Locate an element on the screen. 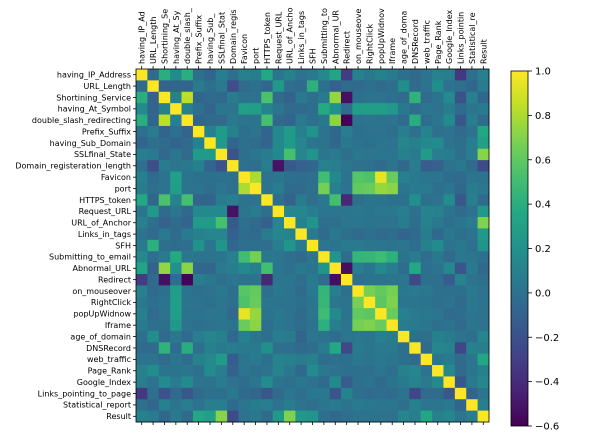  x-tick-label: Prefix_Suffix is located at coordinates (199, 39).